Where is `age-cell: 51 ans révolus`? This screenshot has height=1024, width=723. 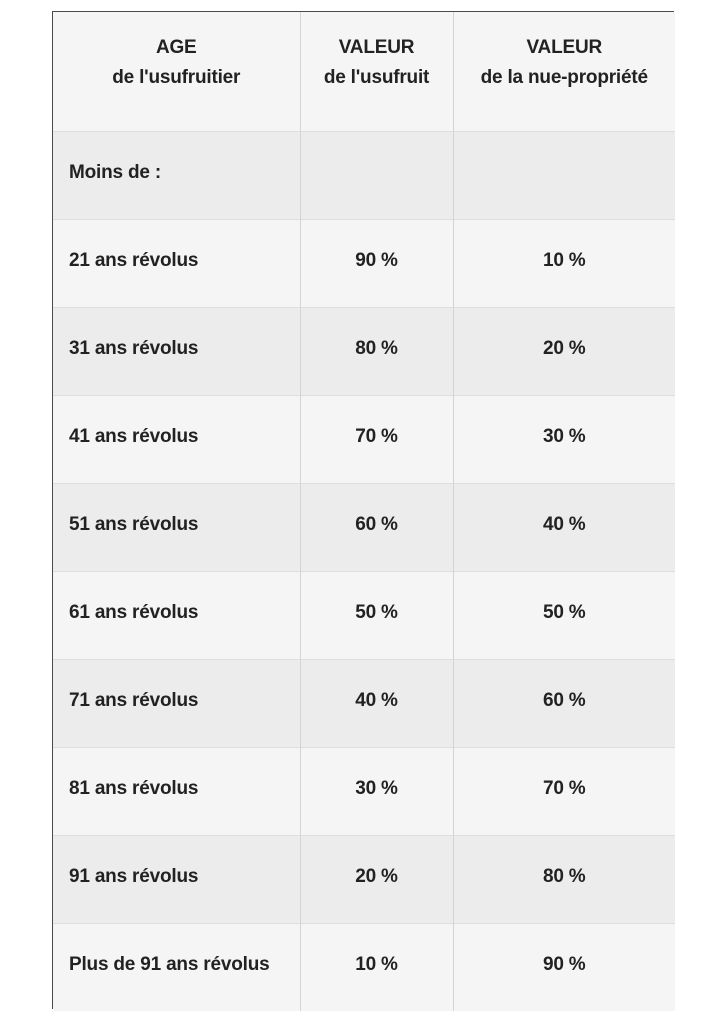
age-cell: 51 ans révolus is located at coordinates (176, 526).